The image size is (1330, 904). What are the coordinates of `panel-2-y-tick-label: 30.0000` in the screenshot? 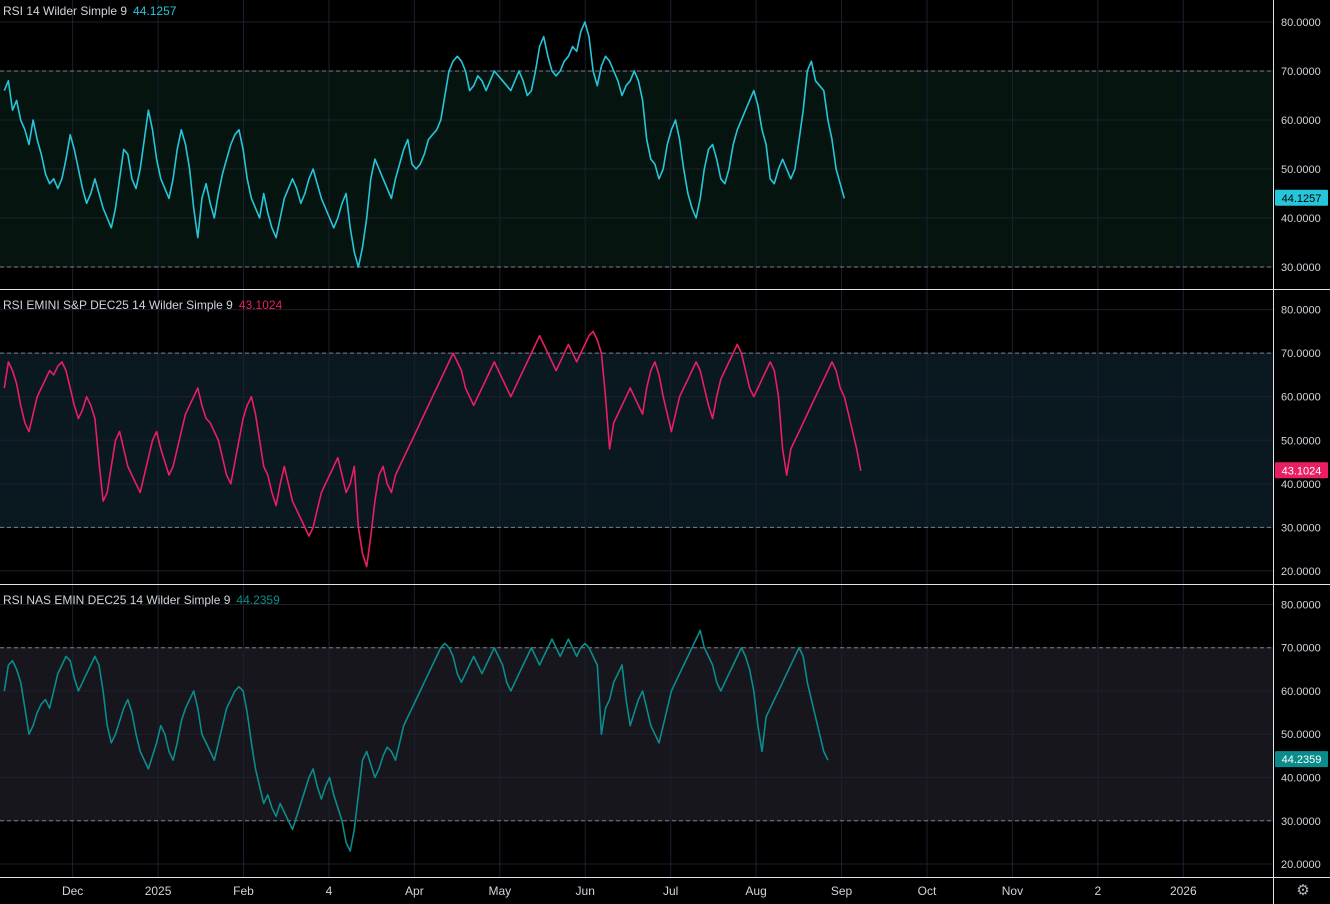 It's located at (1301, 528).